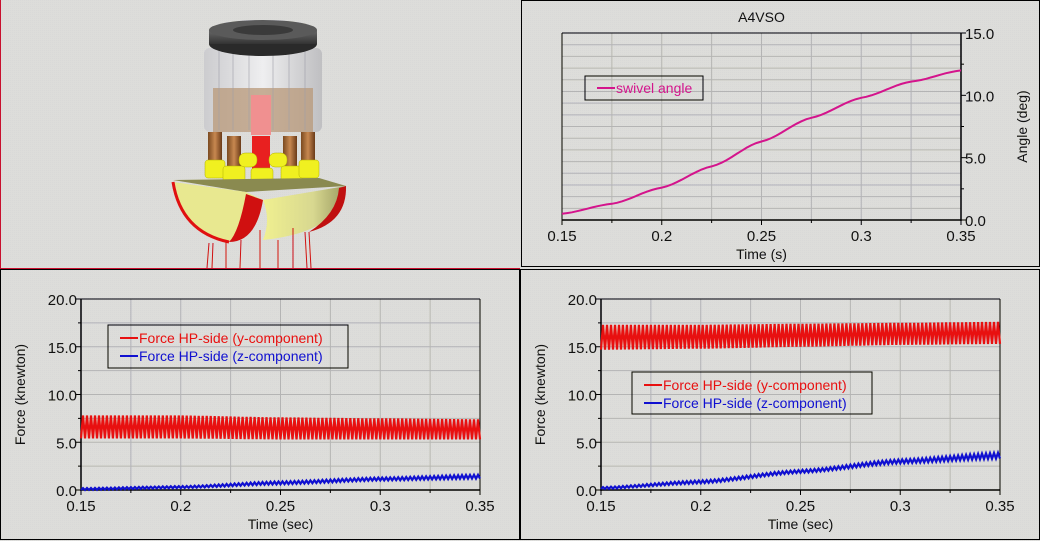 The height and width of the screenshot is (541, 1040). What do you see at coordinates (259, 144) in the screenshot?
I see `pump-model-graphic` at bounding box center [259, 144].